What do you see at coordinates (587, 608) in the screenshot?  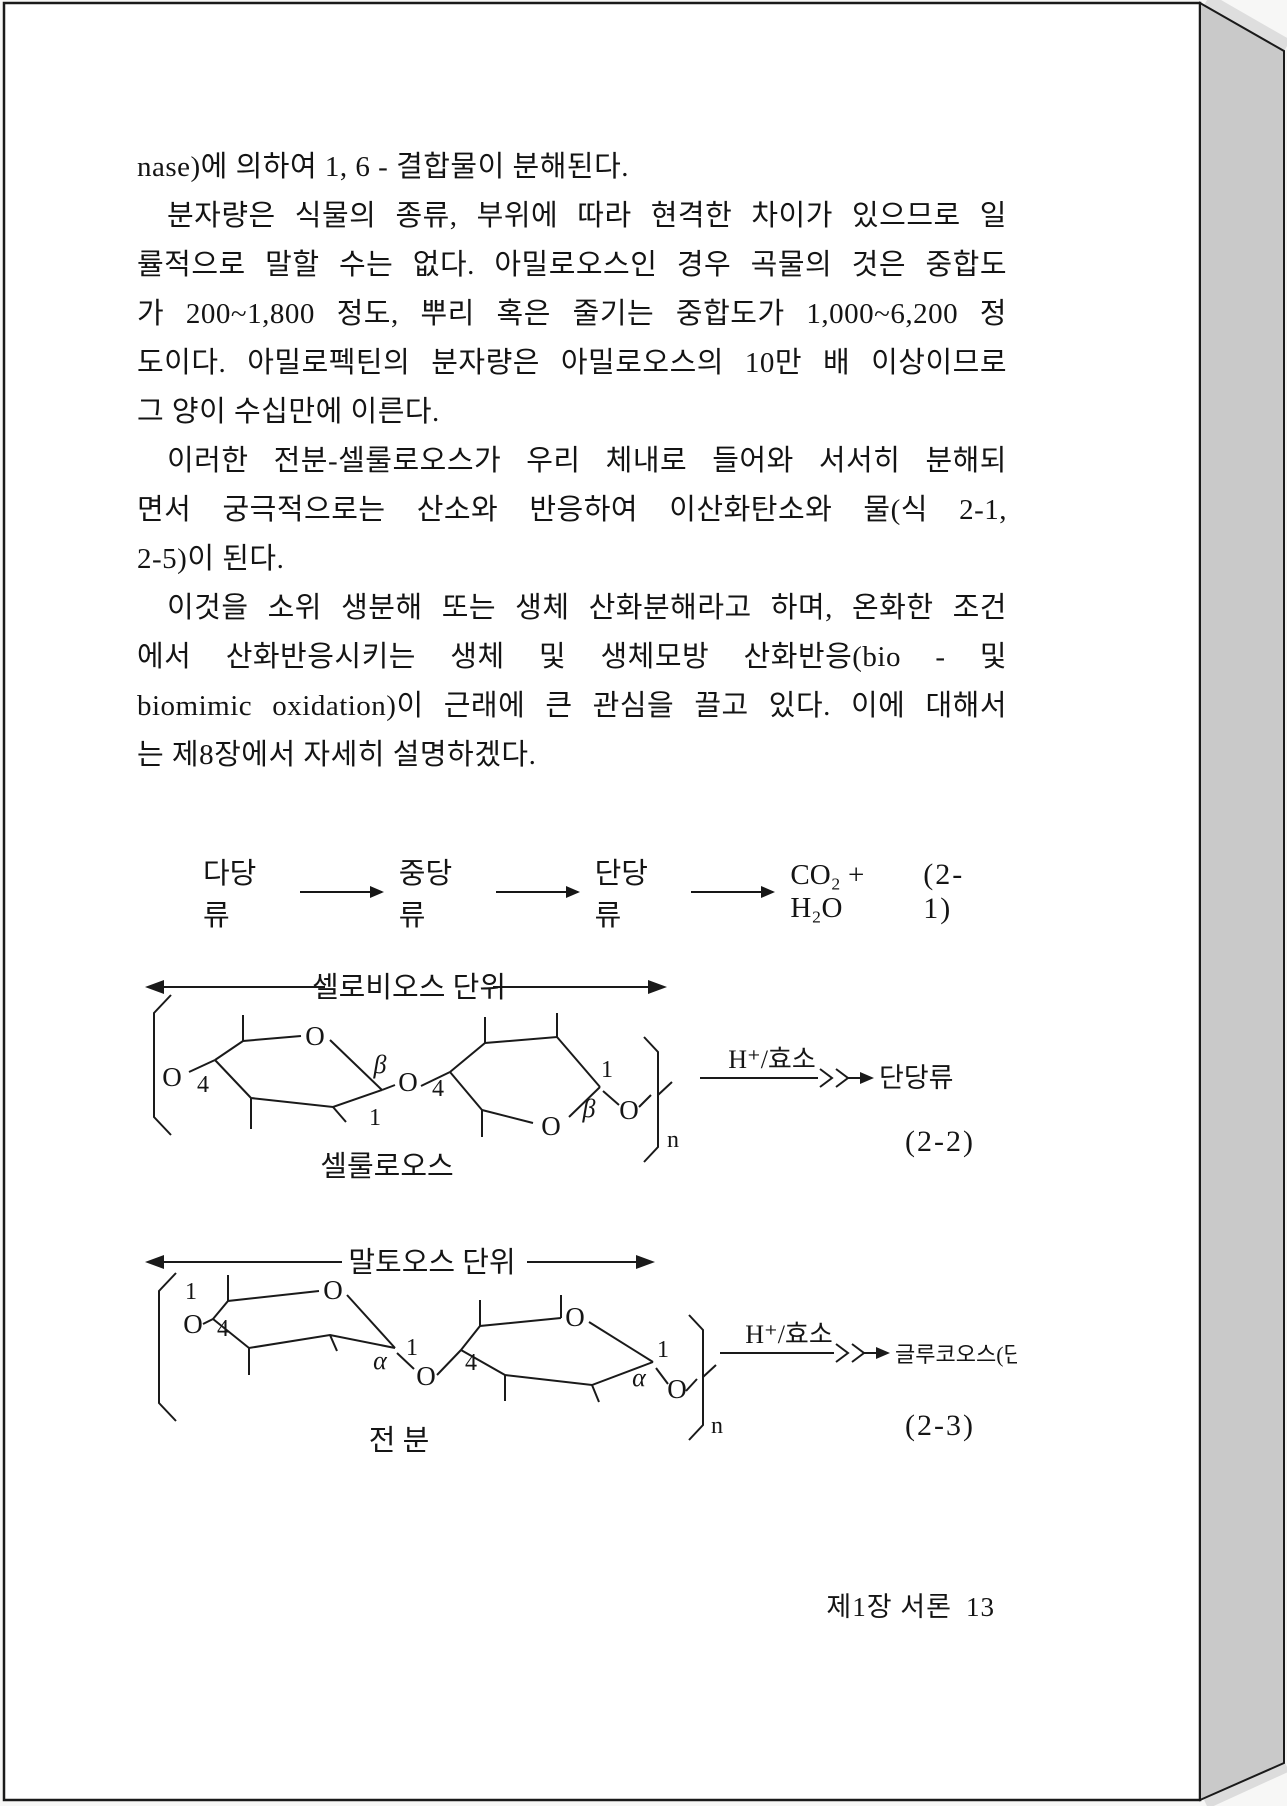 I see `body-text-line: 이것을 소위 생분해 또는 생체 산화분해라고 하며, 온화한 조건` at bounding box center [587, 608].